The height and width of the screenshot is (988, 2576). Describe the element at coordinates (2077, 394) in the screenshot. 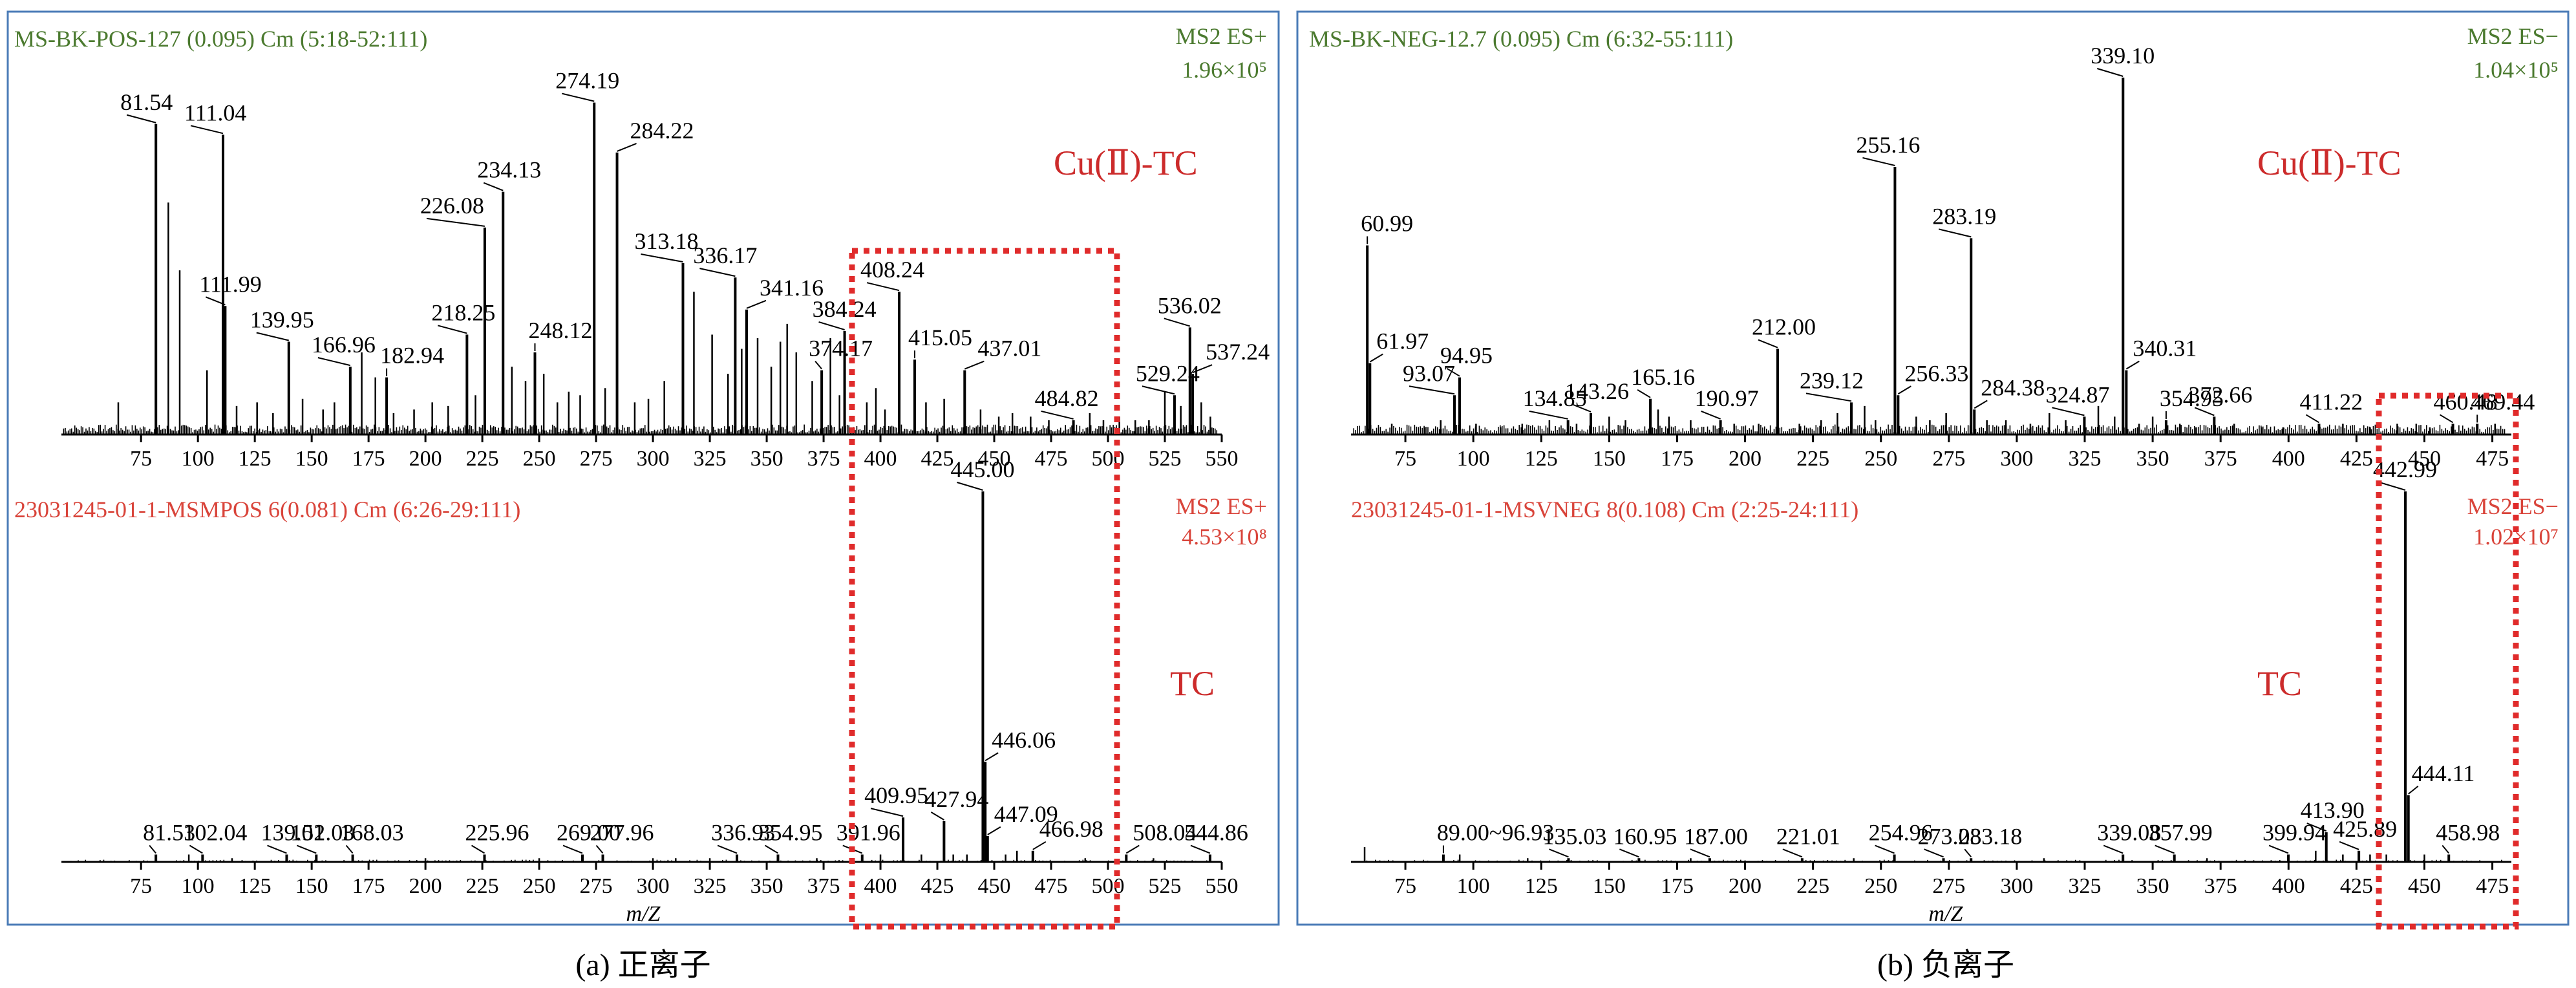

I see `peak-label: 324.87` at that location.